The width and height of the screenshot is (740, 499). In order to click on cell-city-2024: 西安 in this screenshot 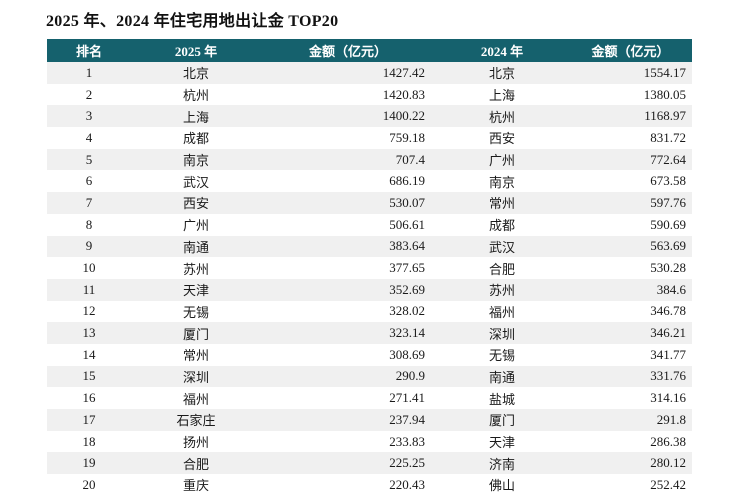, I will do `click(501, 139)`.